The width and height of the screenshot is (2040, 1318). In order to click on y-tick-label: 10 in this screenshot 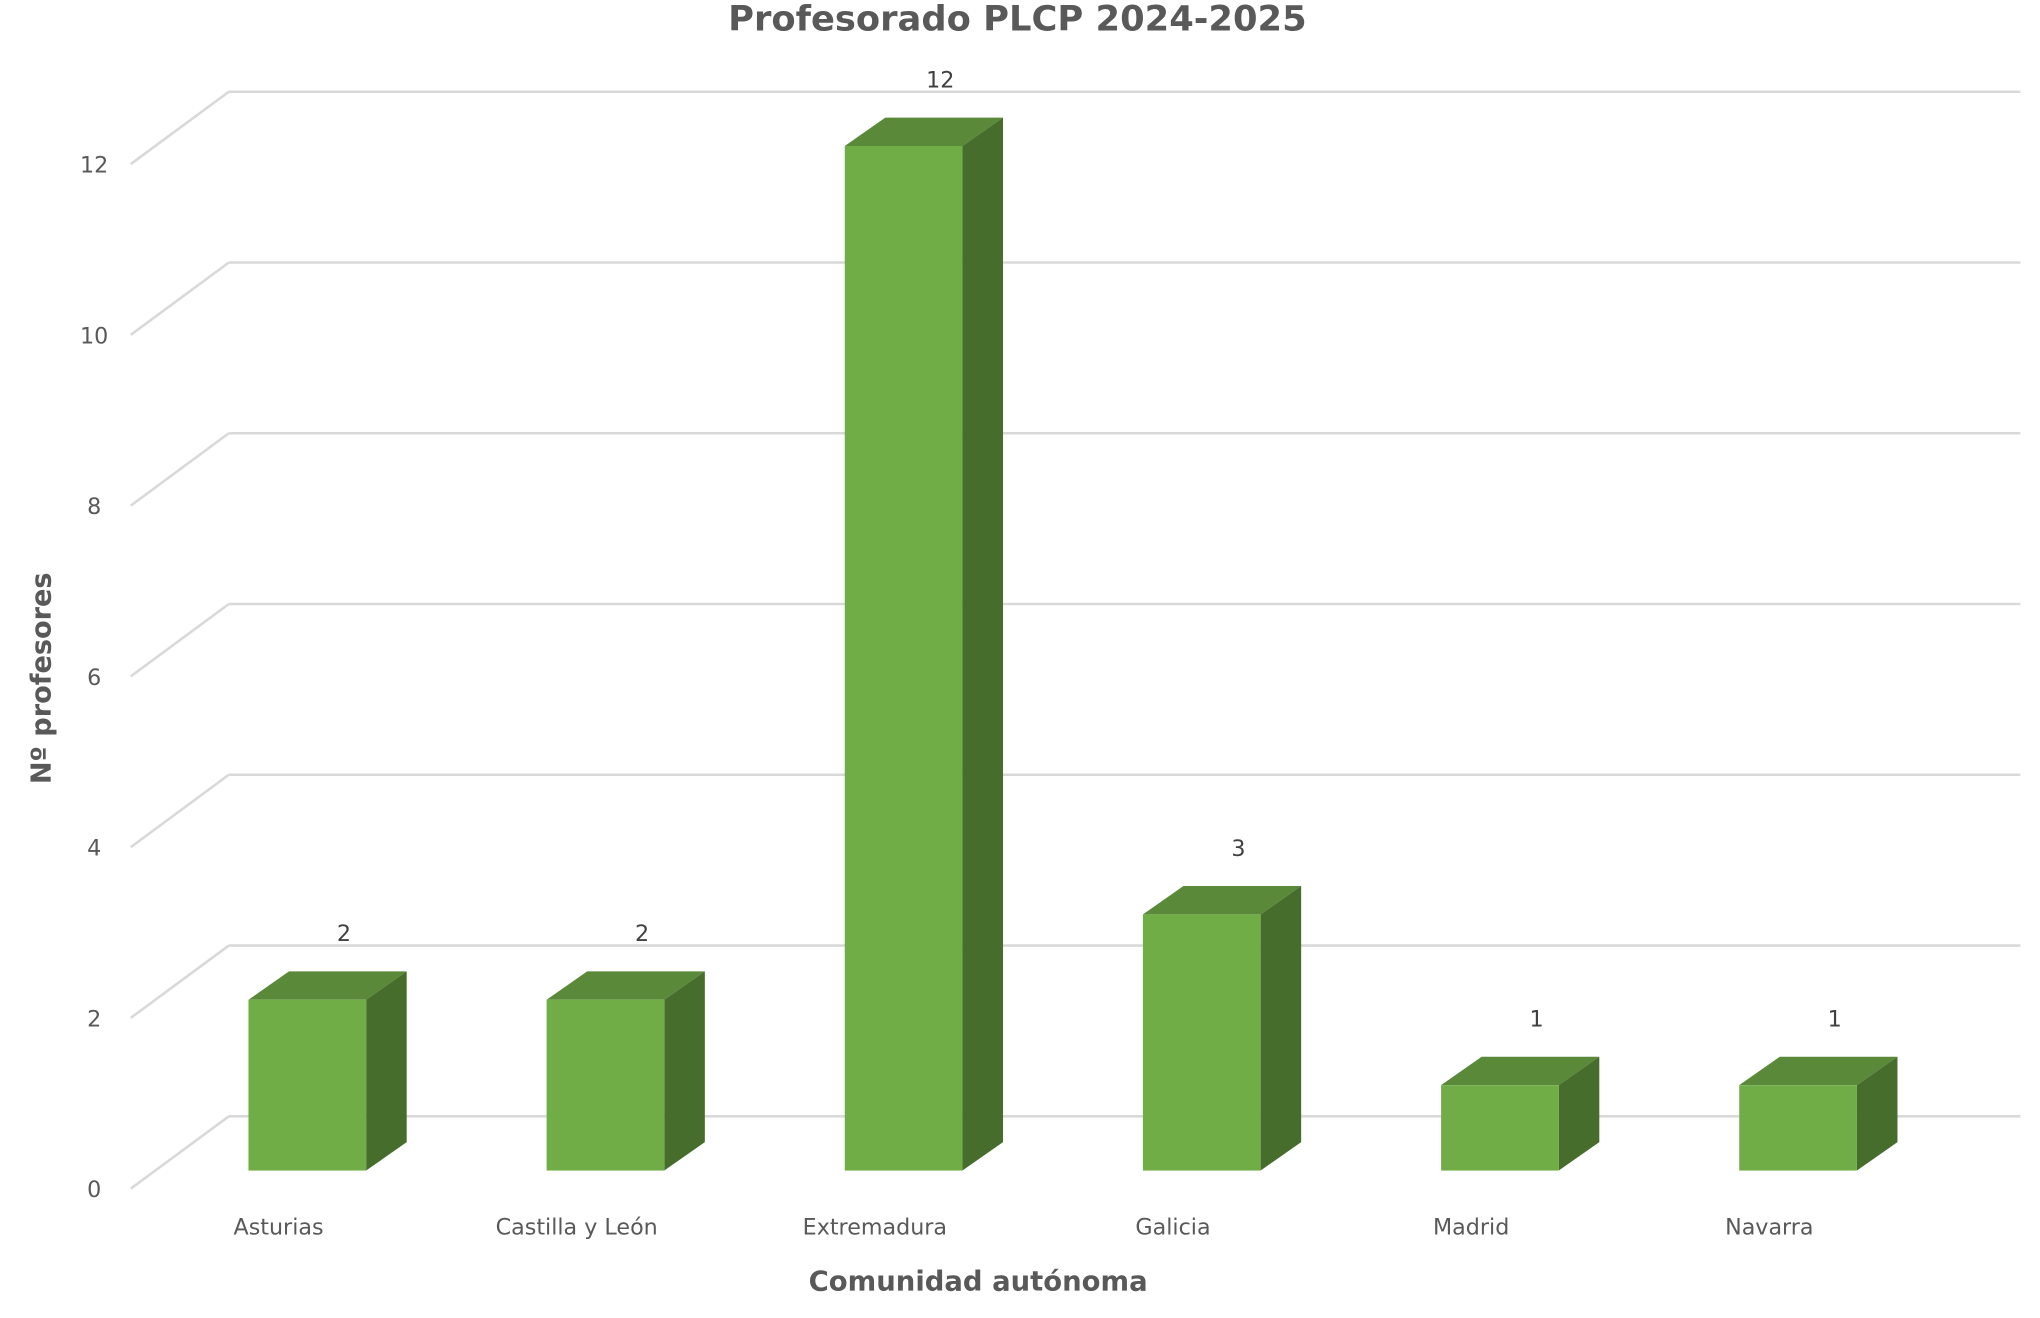, I will do `click(94, 337)`.